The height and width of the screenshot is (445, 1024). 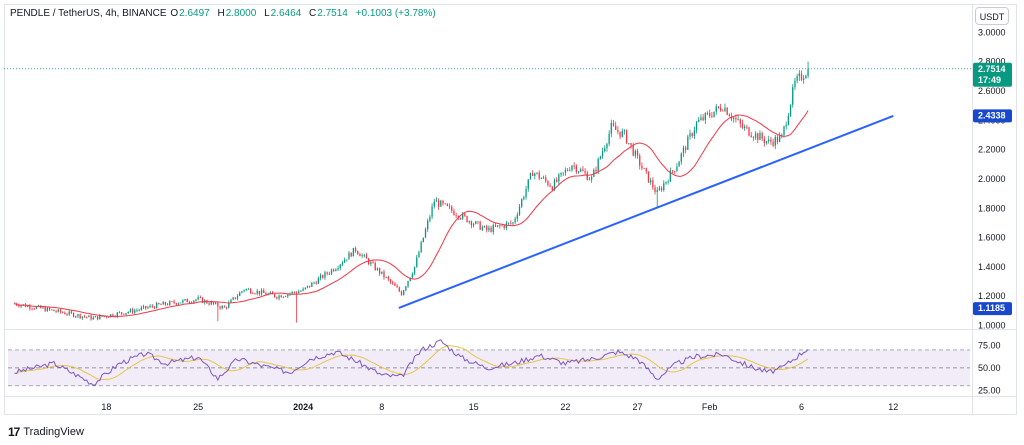 I want to click on ma-price-label: 2.4338, so click(x=992, y=116).